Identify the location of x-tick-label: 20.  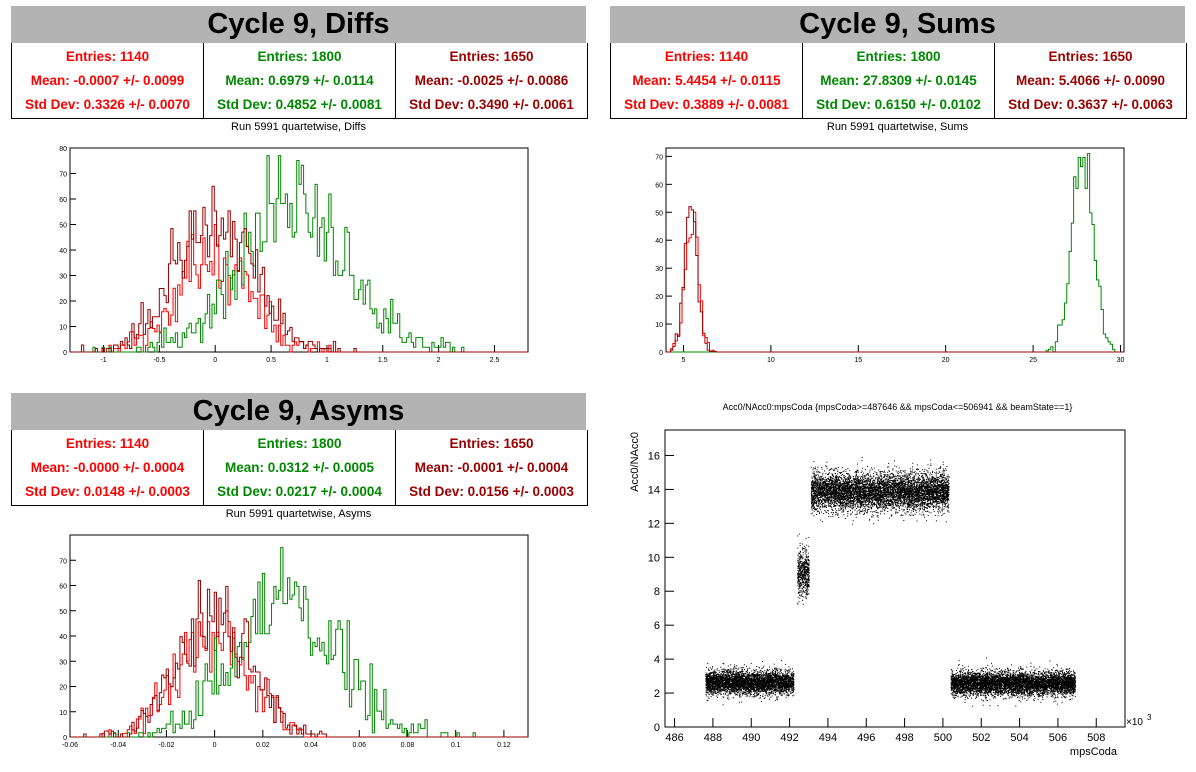
(946, 360).